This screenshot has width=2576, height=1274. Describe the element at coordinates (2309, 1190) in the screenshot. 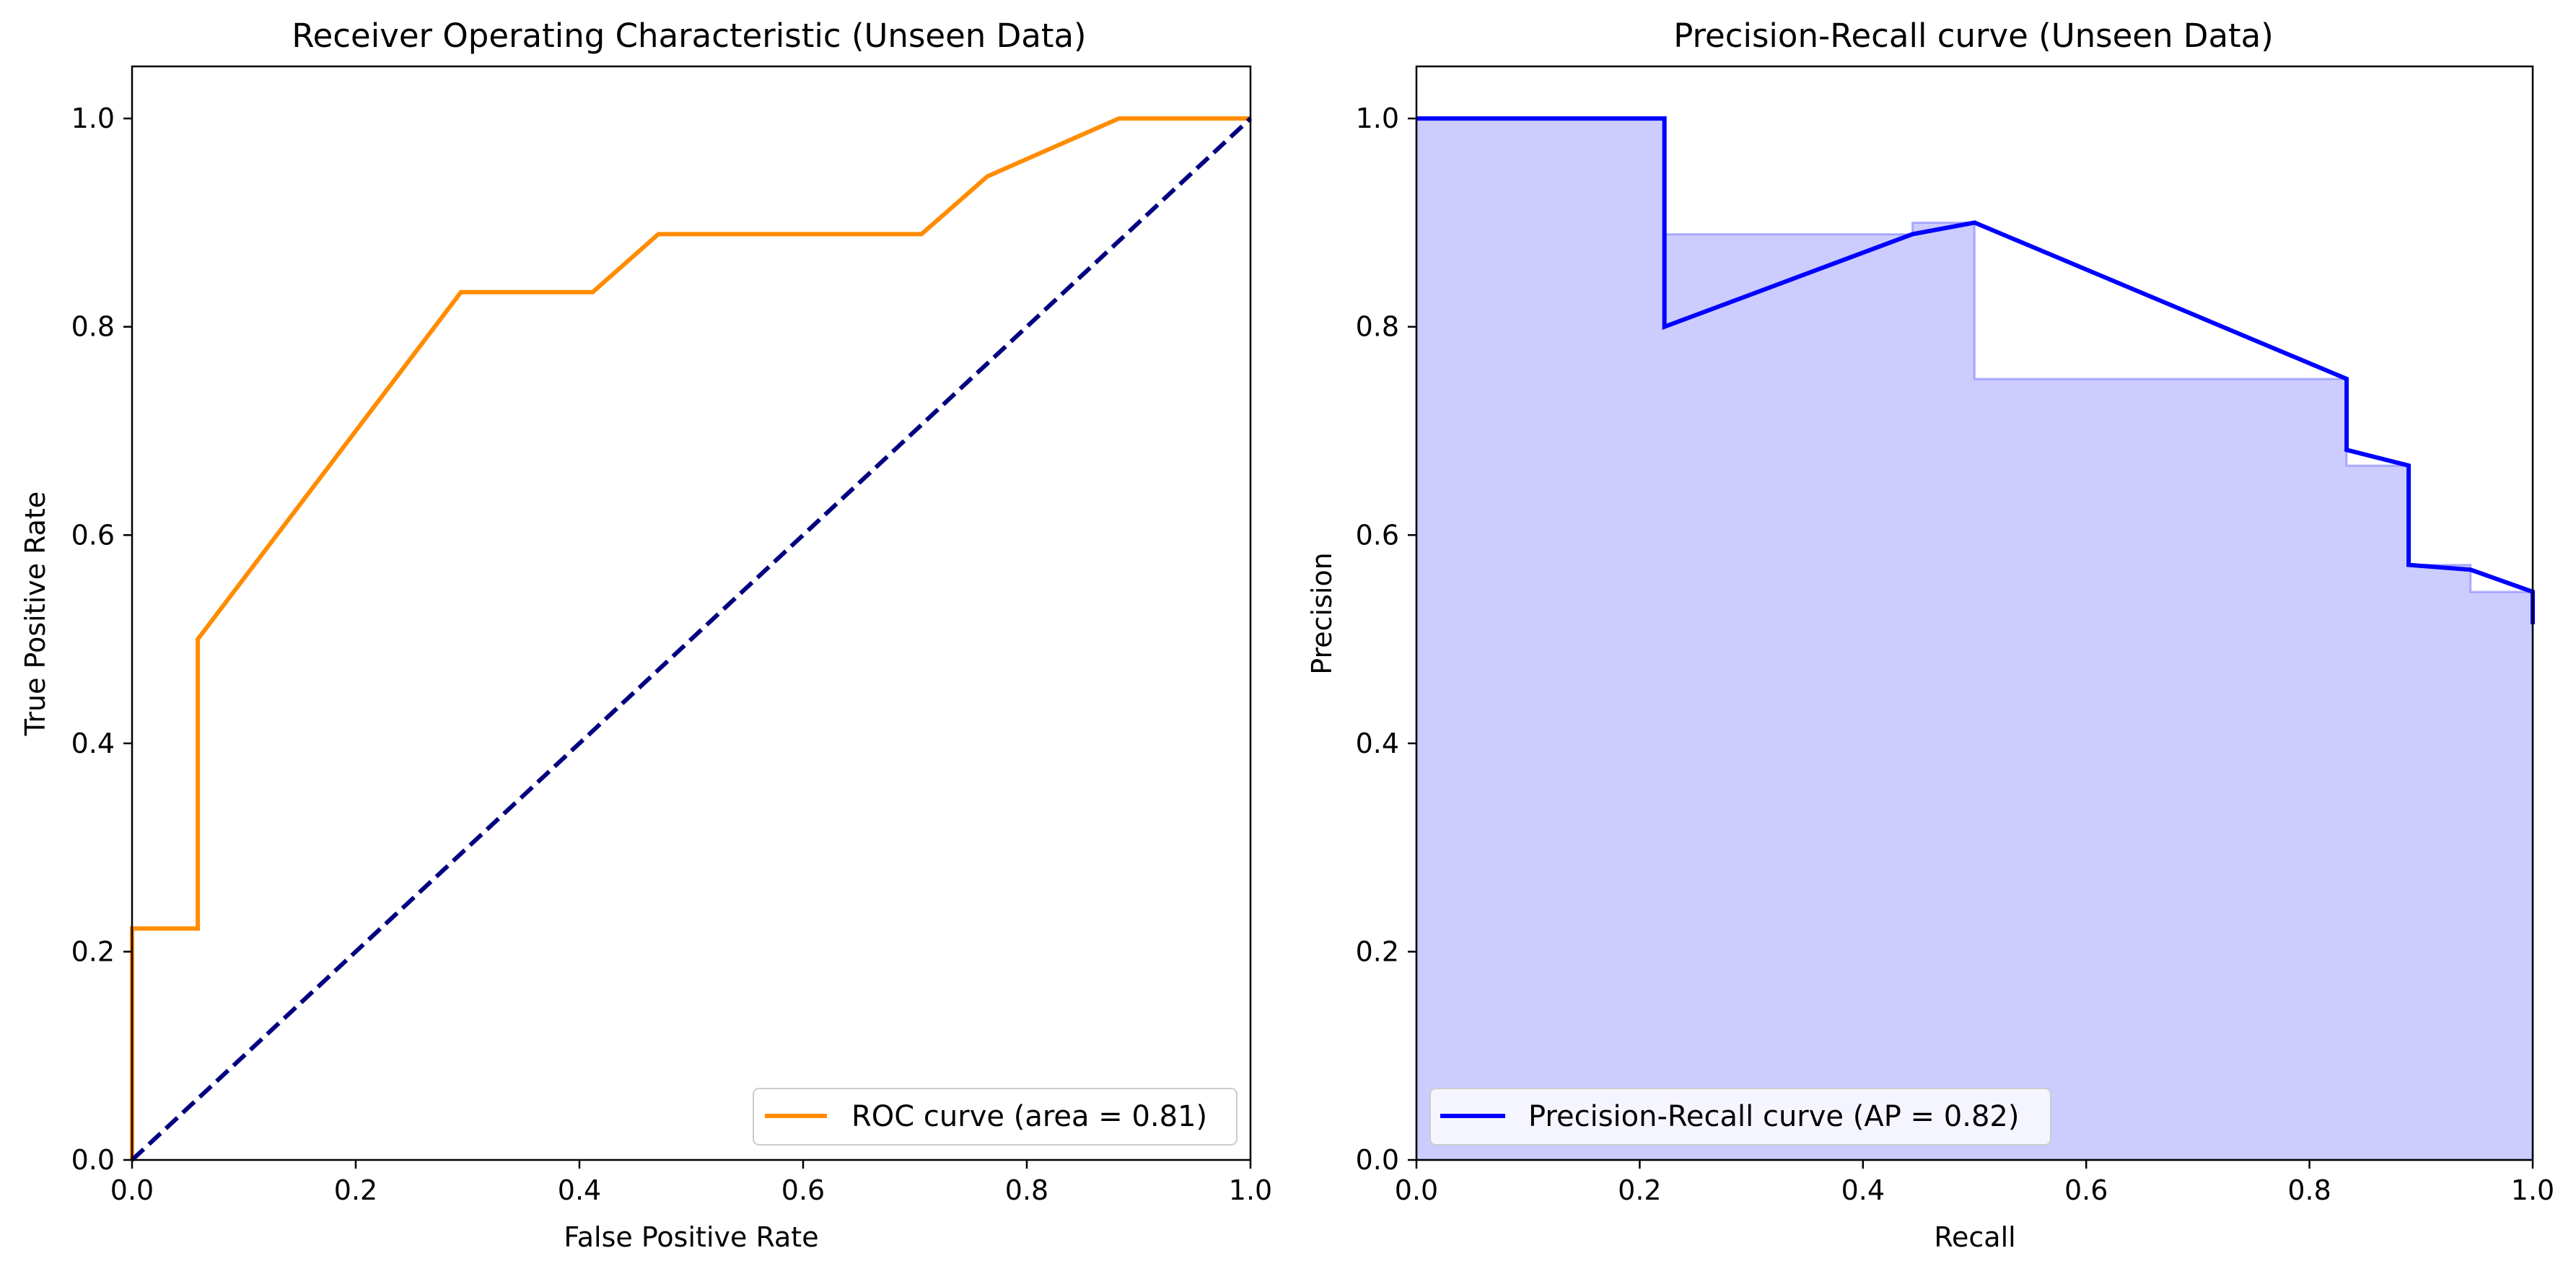

I see `pr-x-tick-label: 0.8` at that location.